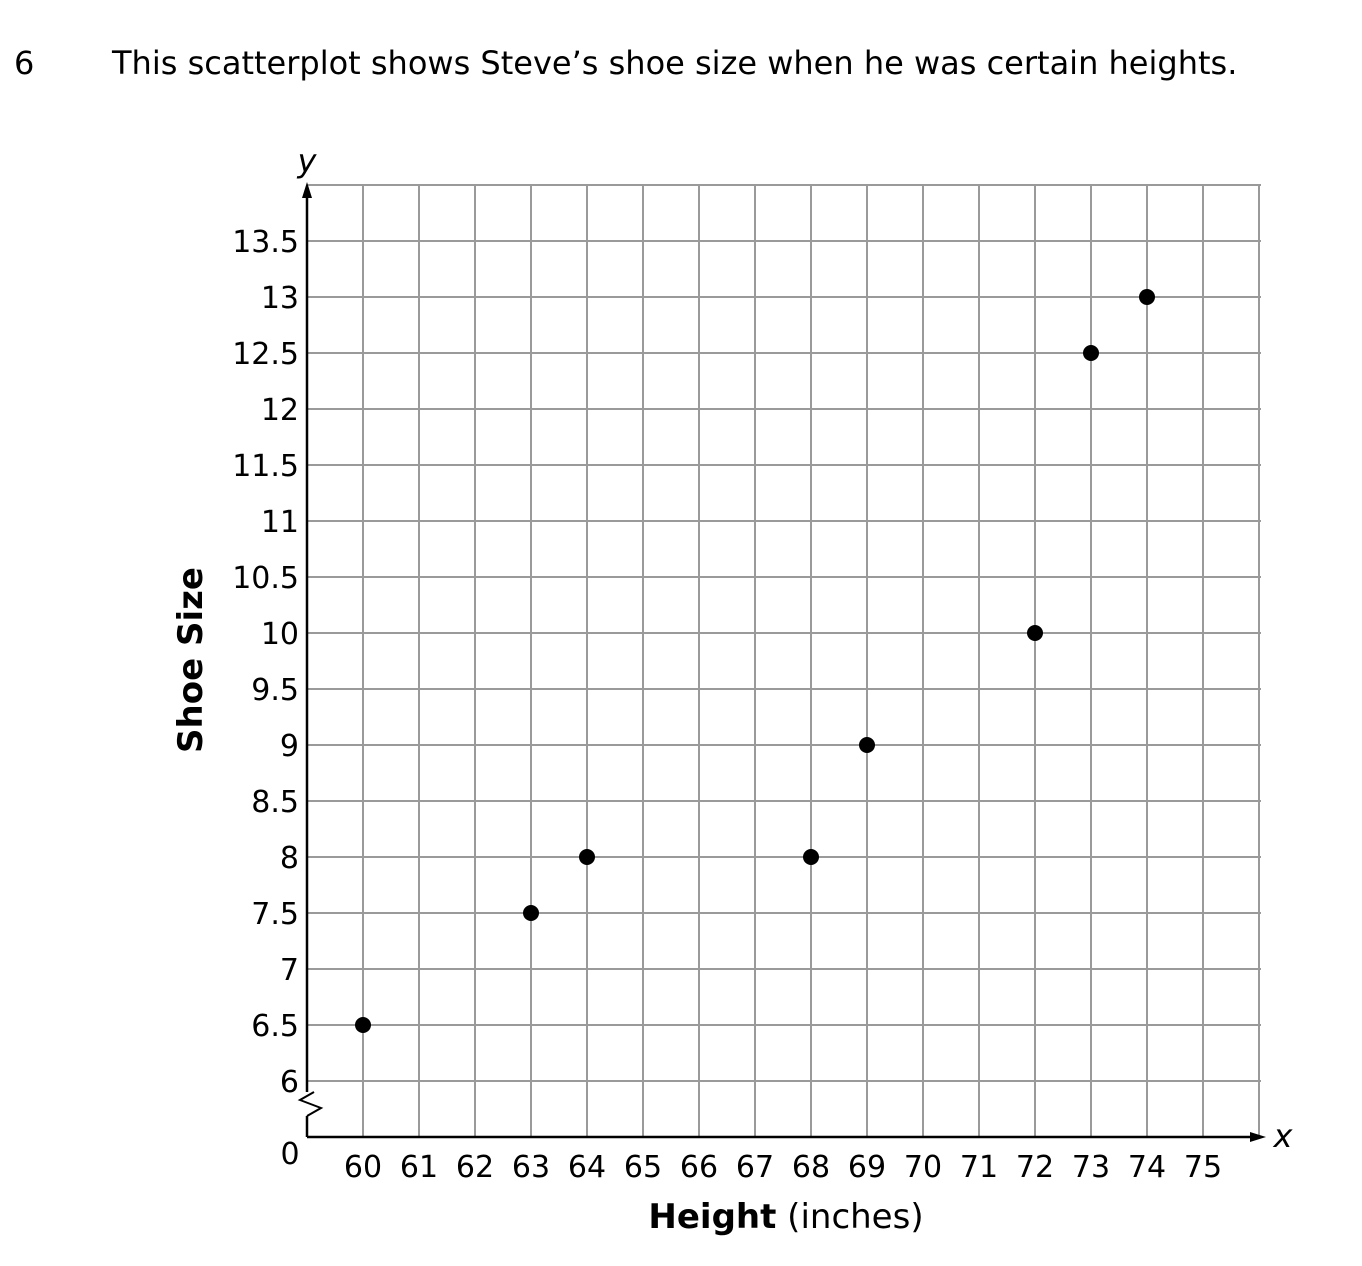 The width and height of the screenshot is (1362, 1266). What do you see at coordinates (265, 662) in the screenshot?
I see `y-tick-labels: 6 6.5 7 7.5 8 8.5 9 9.5 10 10.5 11 11.5 12 12.5 13 13.5` at bounding box center [265, 662].